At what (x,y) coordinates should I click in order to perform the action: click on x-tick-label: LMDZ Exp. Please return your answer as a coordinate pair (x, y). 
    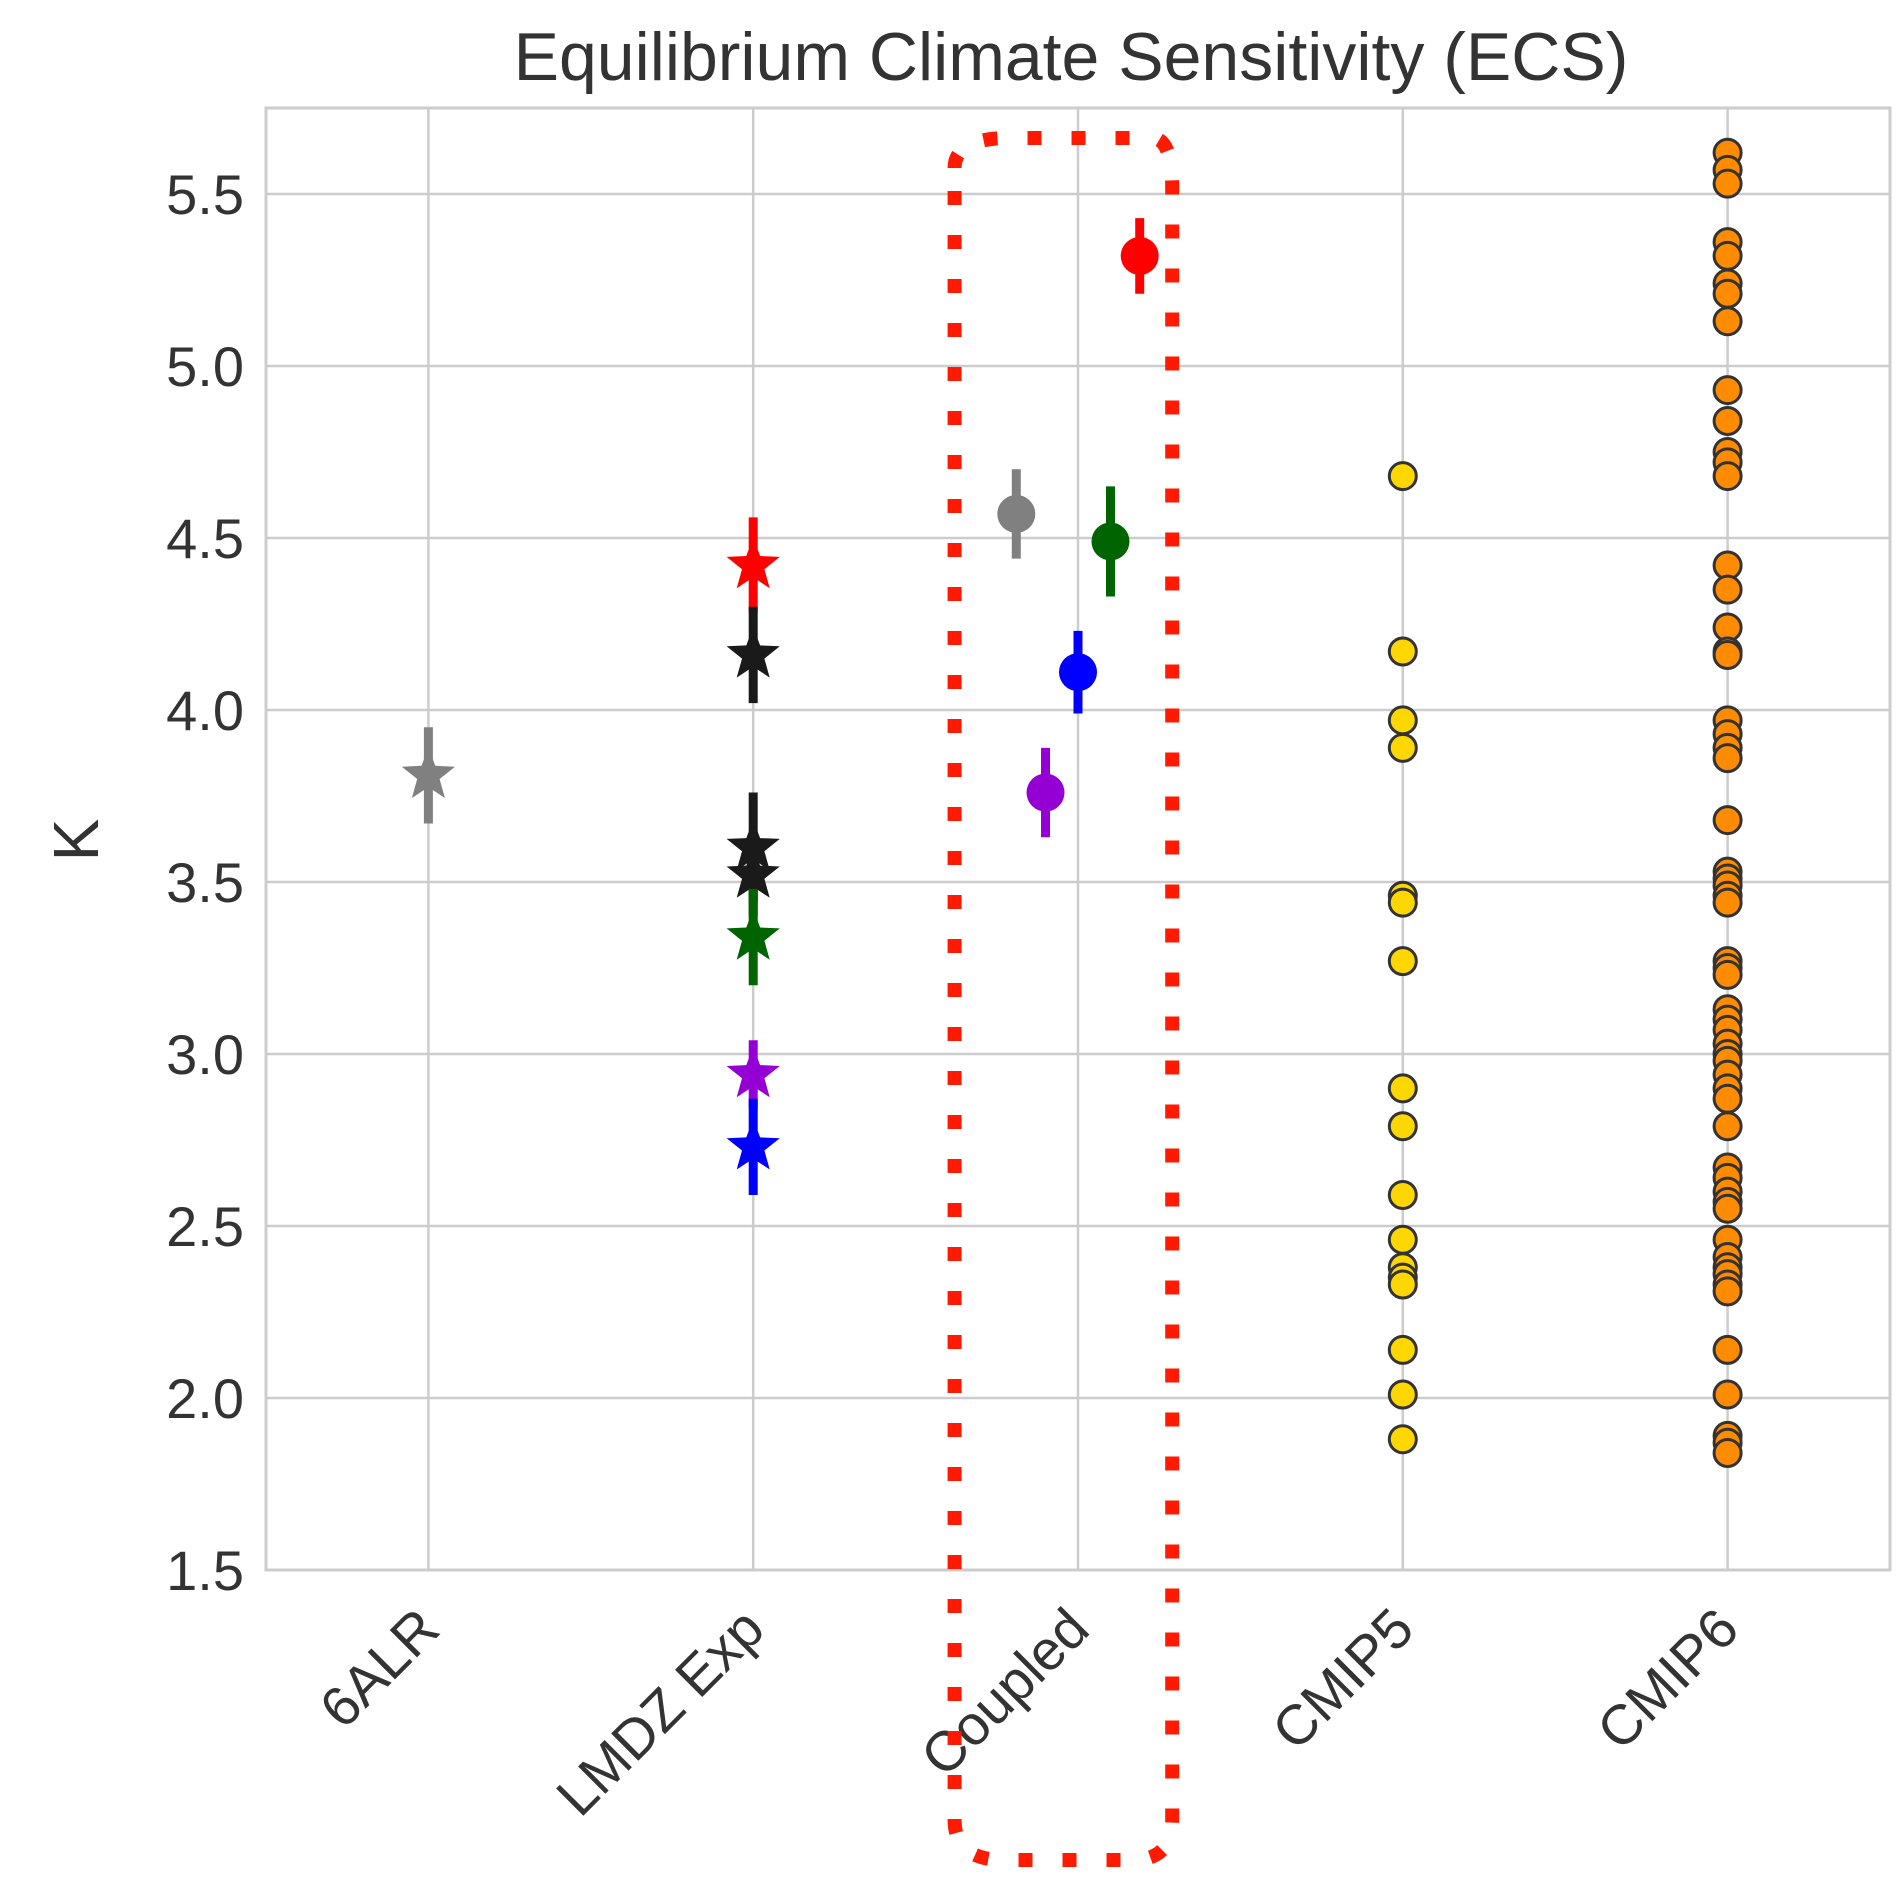
    Looking at the image, I should click on (660, 1712).